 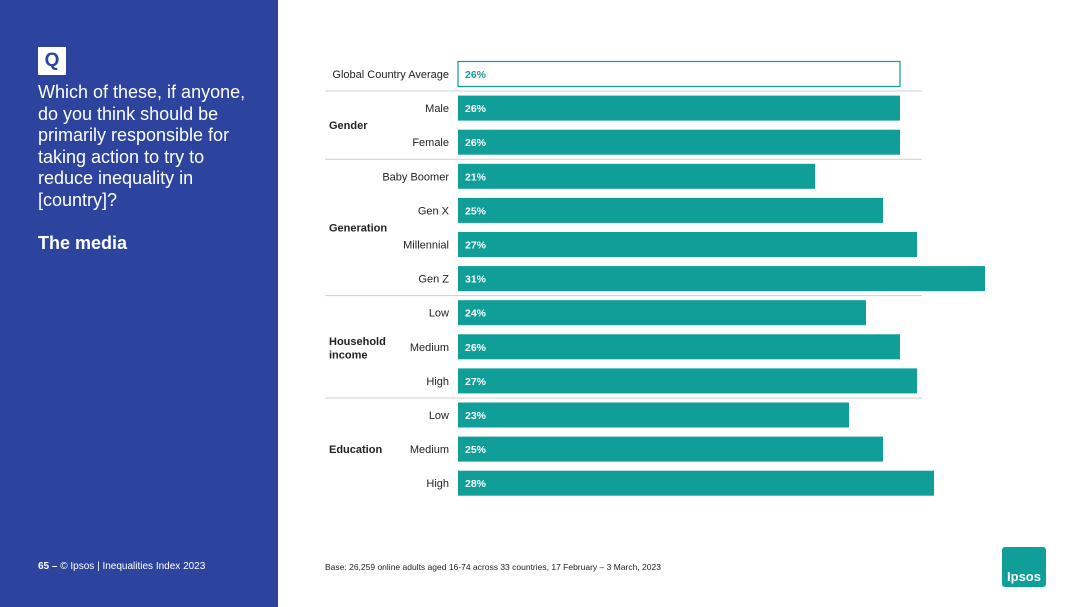 What do you see at coordinates (429, 450) in the screenshot?
I see `row-label-education-medium: Medium` at bounding box center [429, 450].